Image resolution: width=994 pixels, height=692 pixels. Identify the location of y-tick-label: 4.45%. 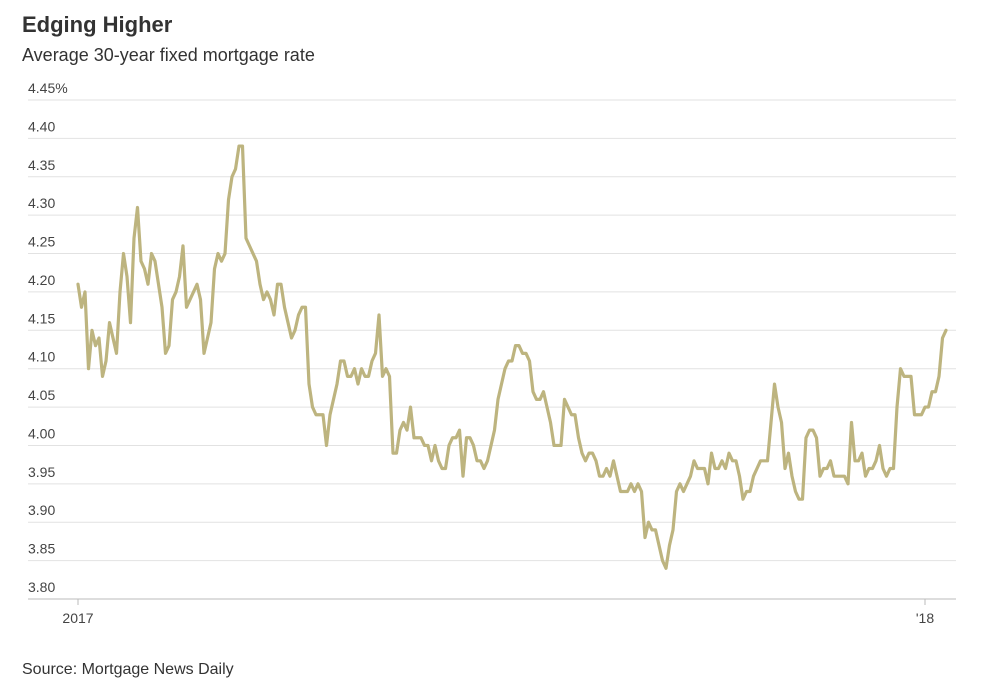
(48, 88).